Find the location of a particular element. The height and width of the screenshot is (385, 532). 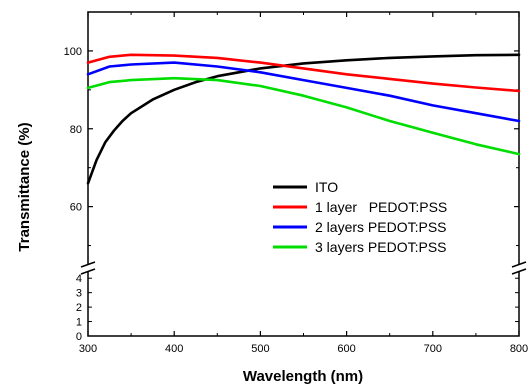

y-axis-title: Transmittance (%) is located at coordinates (24, 186).